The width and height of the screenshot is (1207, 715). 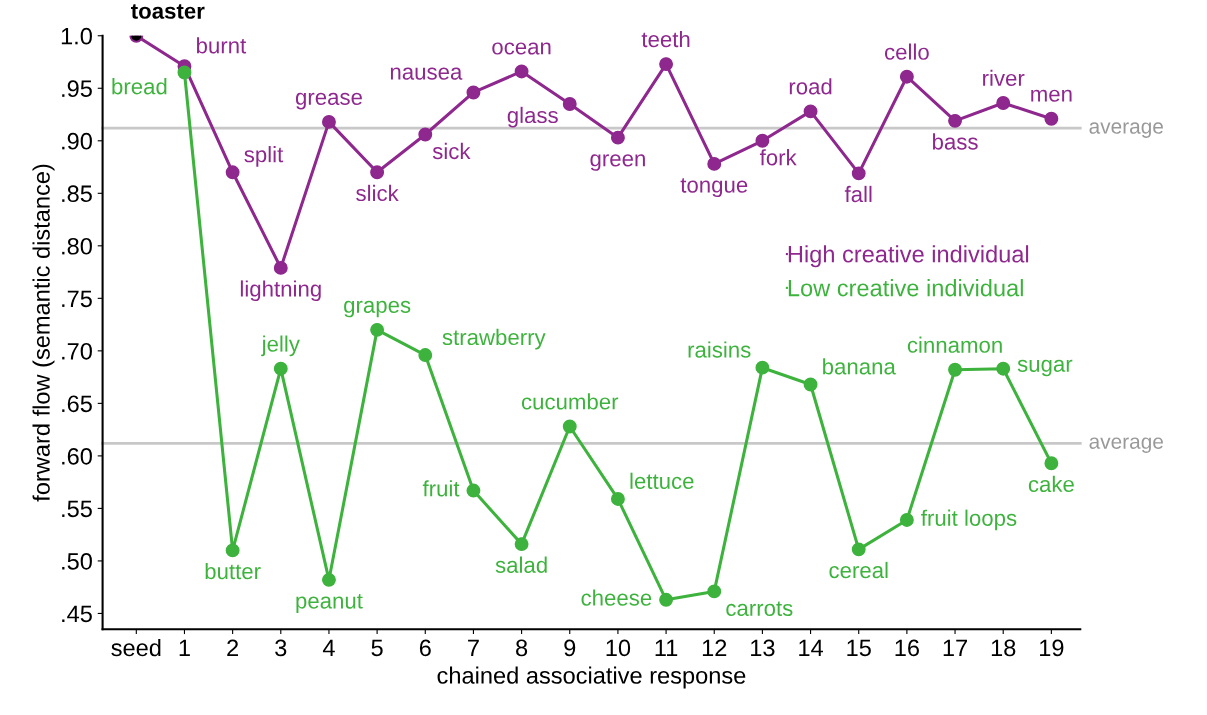 I want to click on annotation: jelly, so click(x=280, y=346).